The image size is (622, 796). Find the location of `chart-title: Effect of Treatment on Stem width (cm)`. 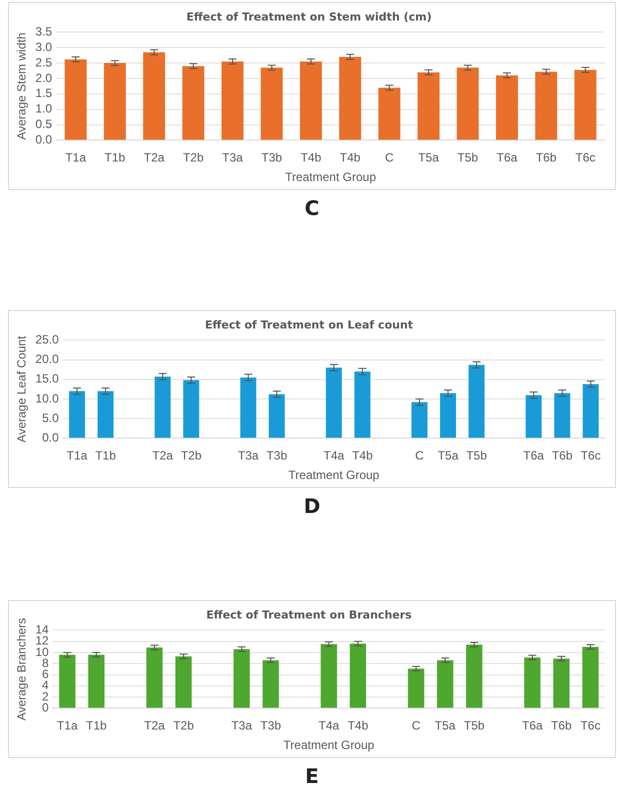

chart-title: Effect of Treatment on Stem width (cm) is located at coordinates (309, 17).